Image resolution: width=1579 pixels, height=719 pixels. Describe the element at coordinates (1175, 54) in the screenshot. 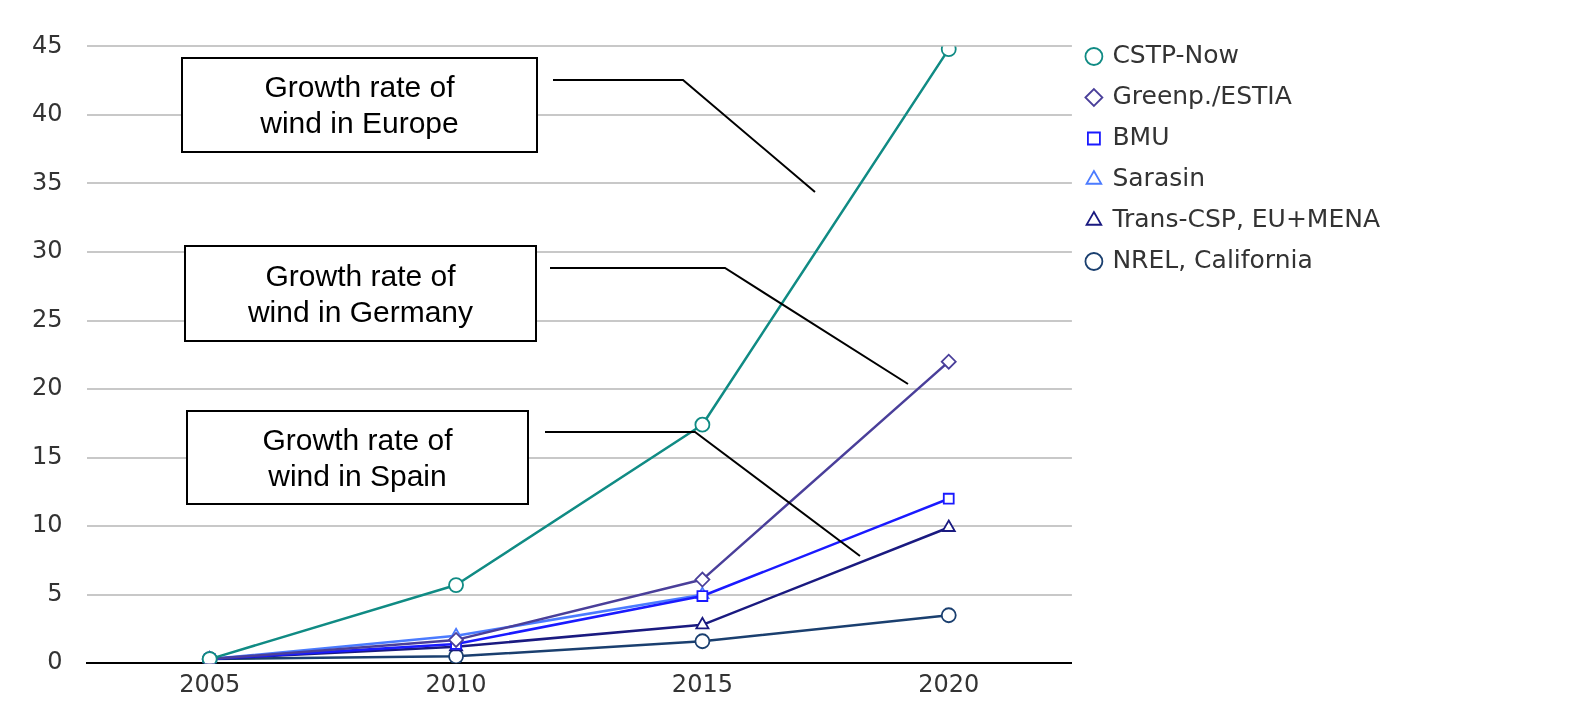

I see `legend-label: CSTP-Now` at that location.